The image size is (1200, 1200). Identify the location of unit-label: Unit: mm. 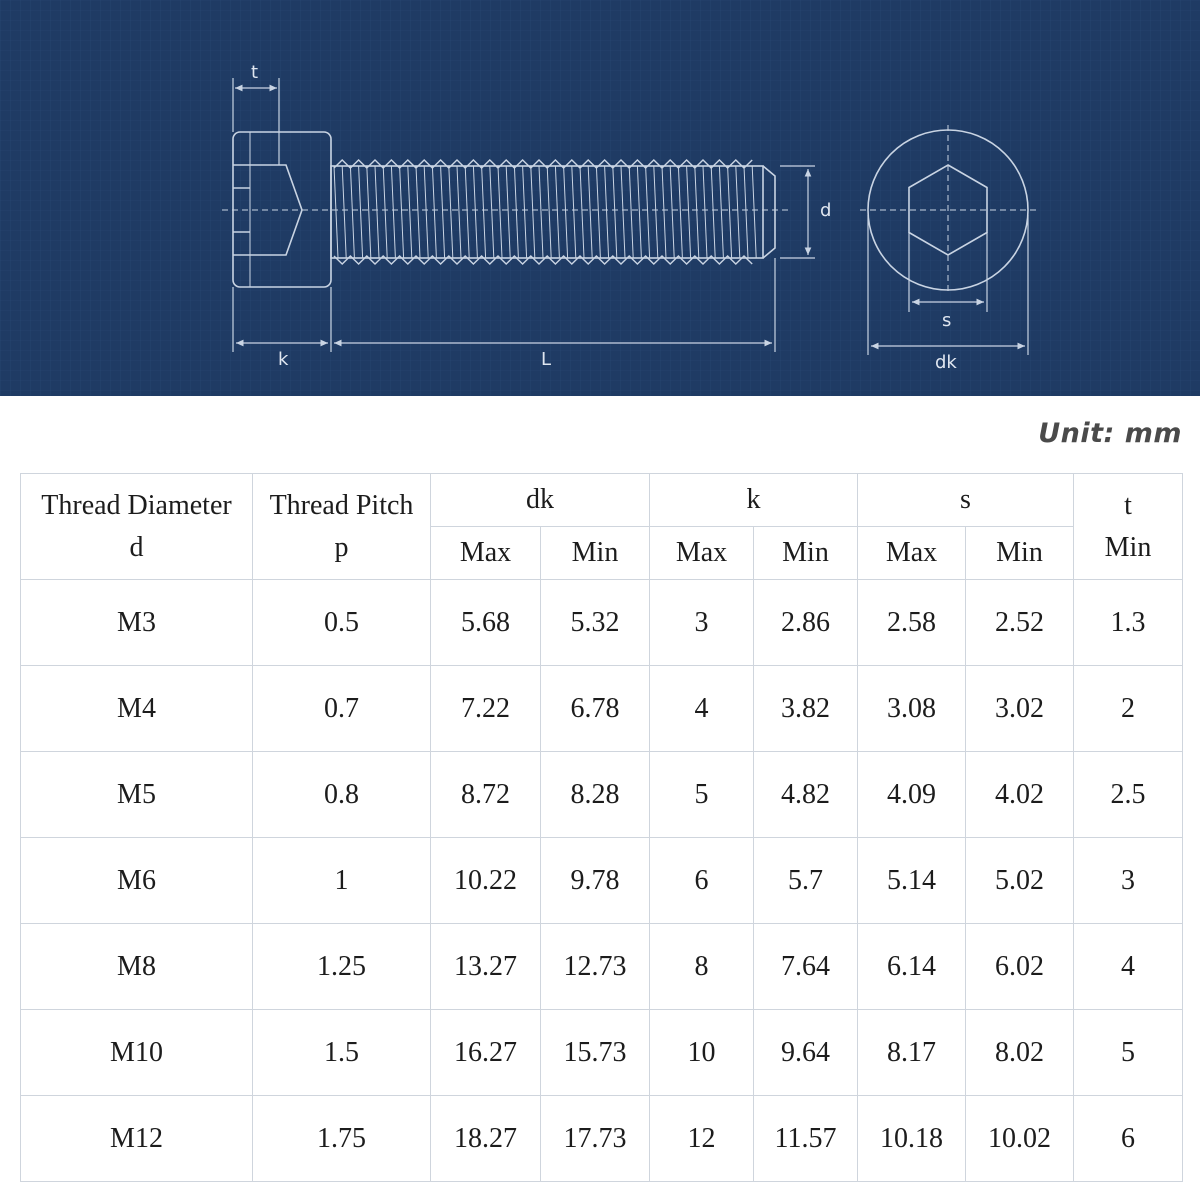
(1110, 433).